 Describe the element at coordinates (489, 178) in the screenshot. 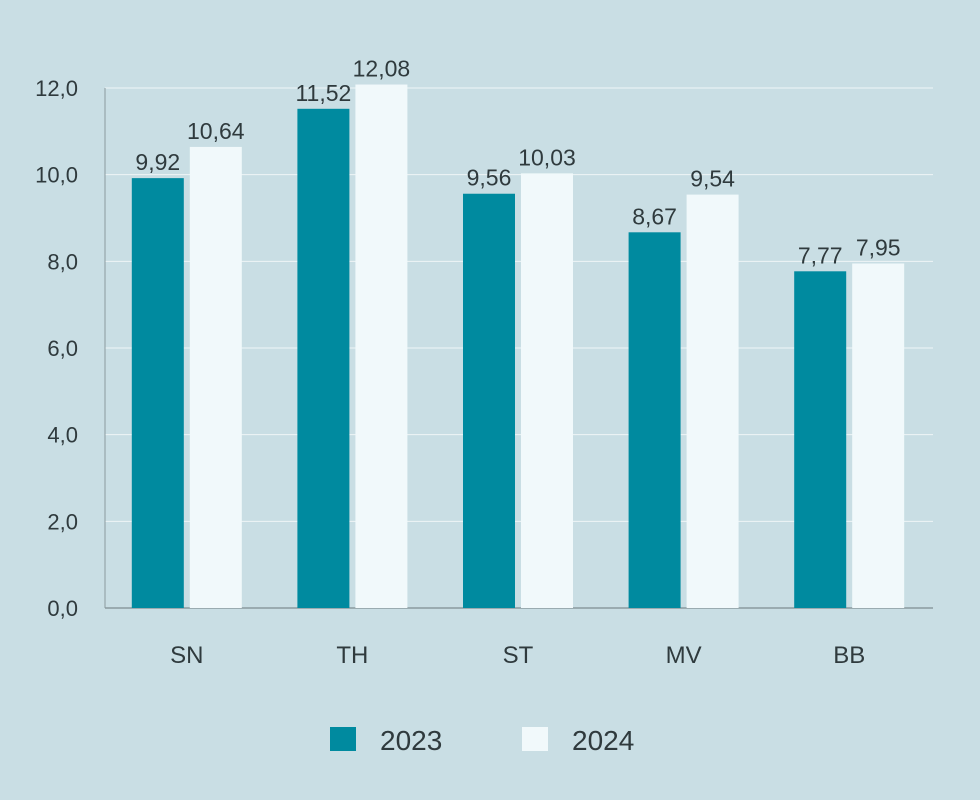

I see `data-label: 9,56` at that location.